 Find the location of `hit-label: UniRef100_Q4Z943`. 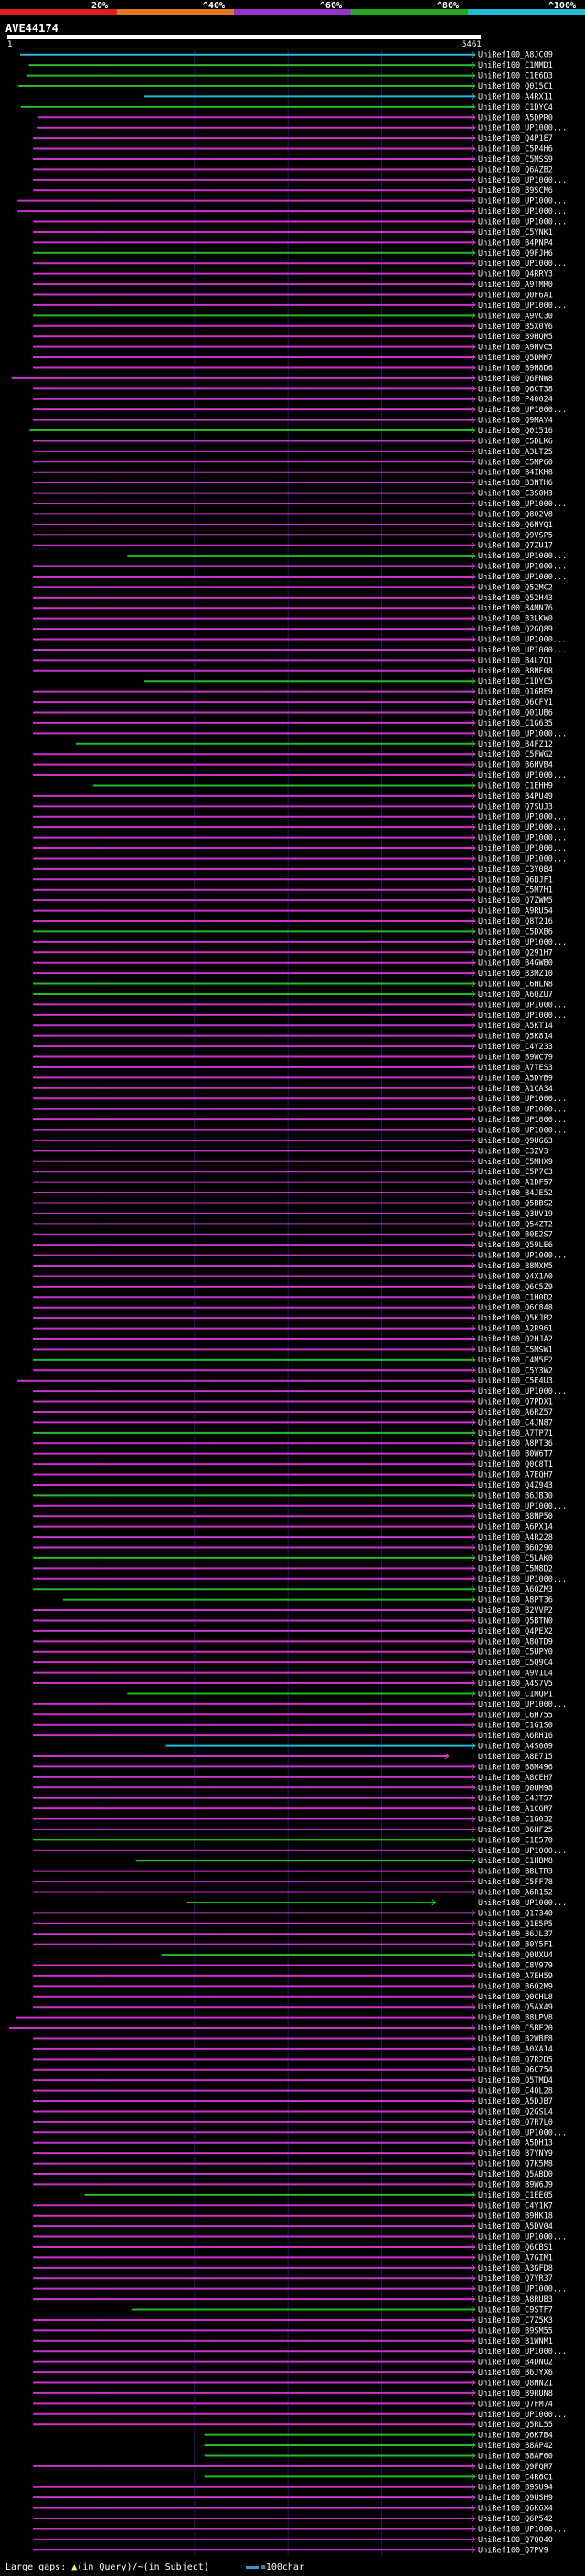

hit-label: UniRef100_Q4Z943 is located at coordinates (515, 1485).